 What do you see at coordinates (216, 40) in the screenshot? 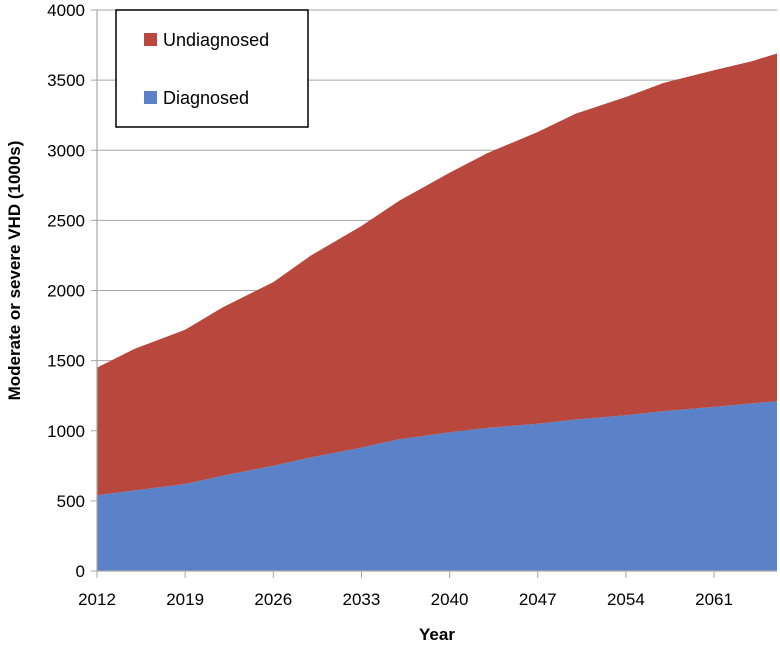
I see `legend-label-undiagnosed: Undiagnosed` at bounding box center [216, 40].